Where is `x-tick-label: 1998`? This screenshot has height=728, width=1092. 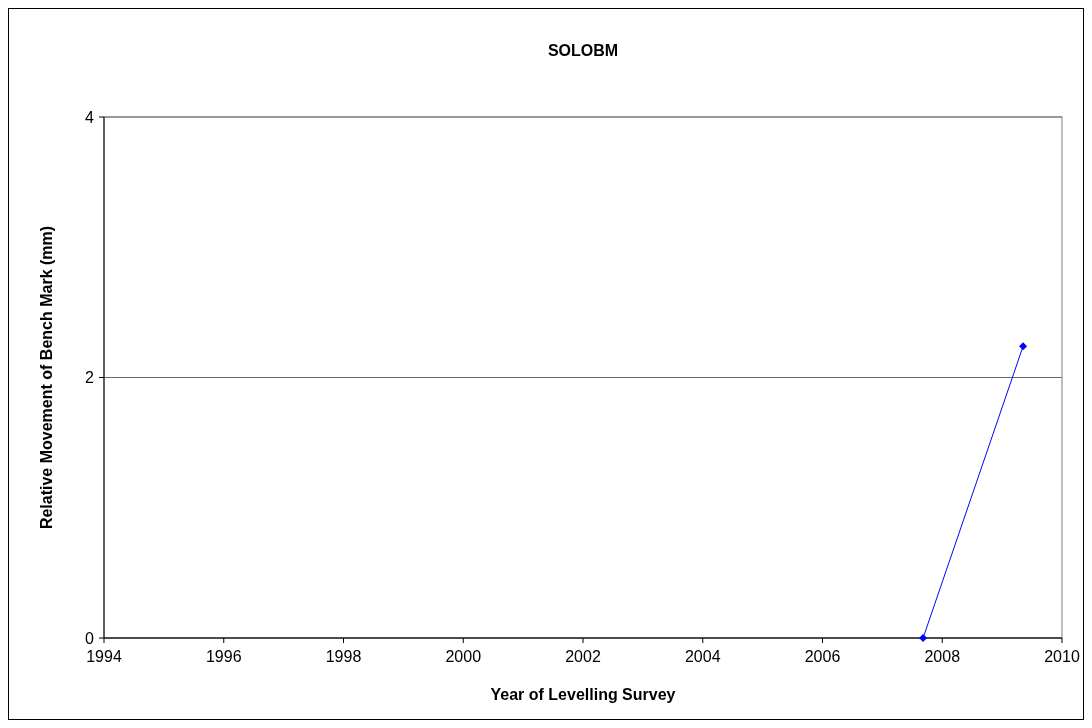 x-tick-label: 1998 is located at coordinates (343, 656).